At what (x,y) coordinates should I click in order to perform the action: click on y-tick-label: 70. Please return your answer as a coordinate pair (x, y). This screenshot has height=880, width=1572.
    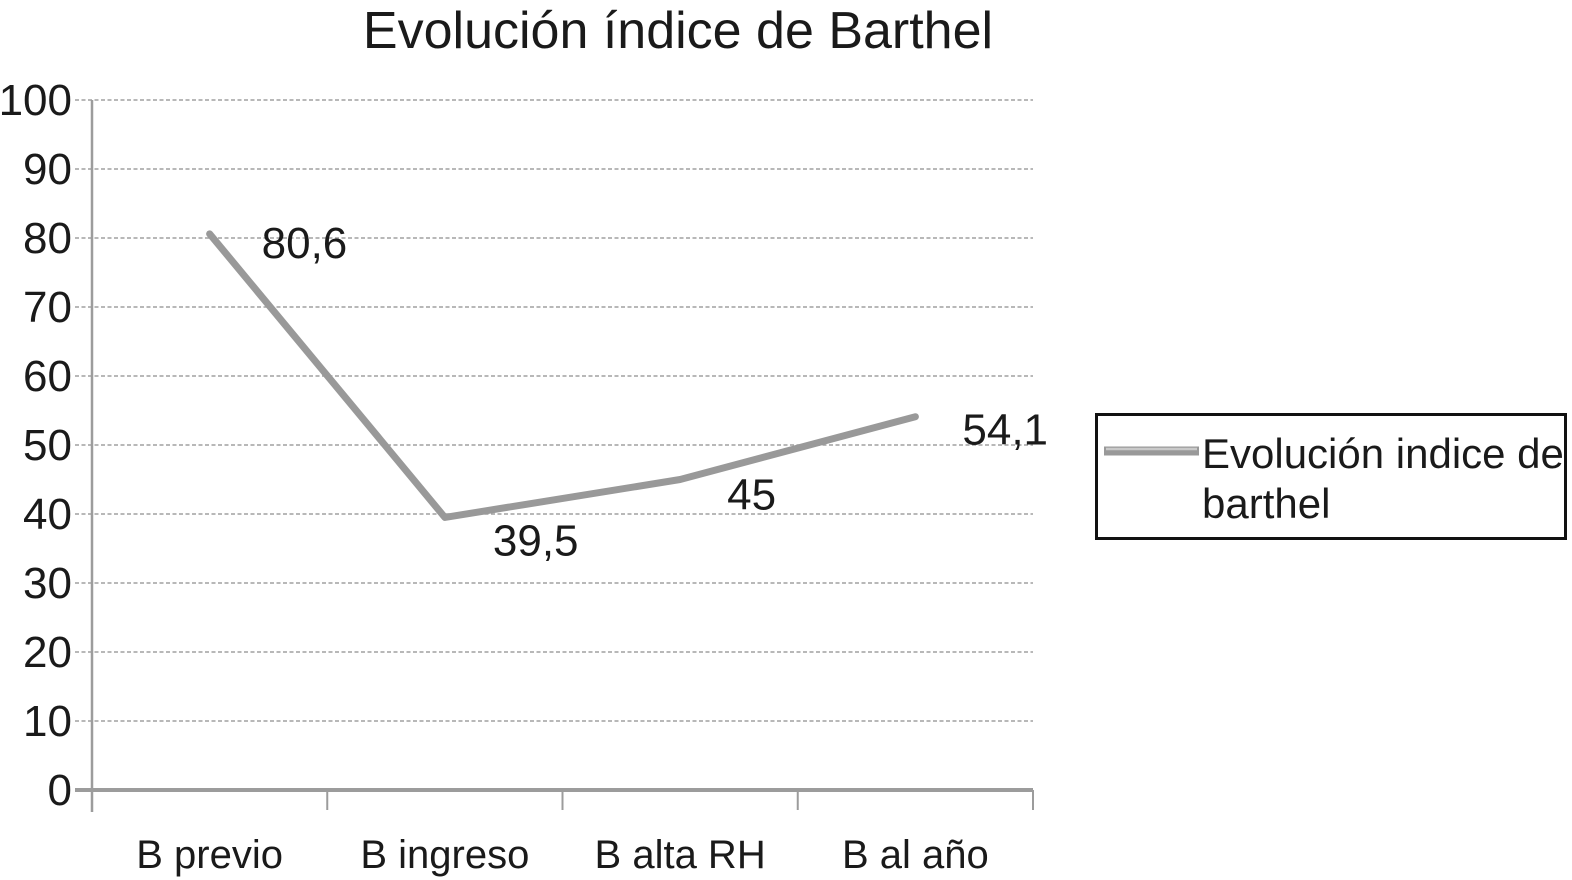
    Looking at the image, I should click on (47, 307).